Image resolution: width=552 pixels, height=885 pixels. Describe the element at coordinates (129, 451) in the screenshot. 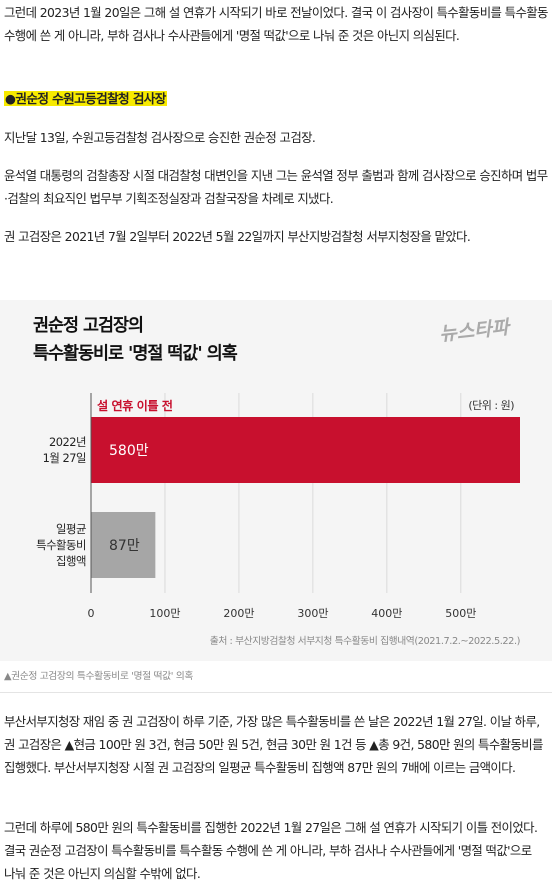

I see `bar-value-label: 580만` at that location.